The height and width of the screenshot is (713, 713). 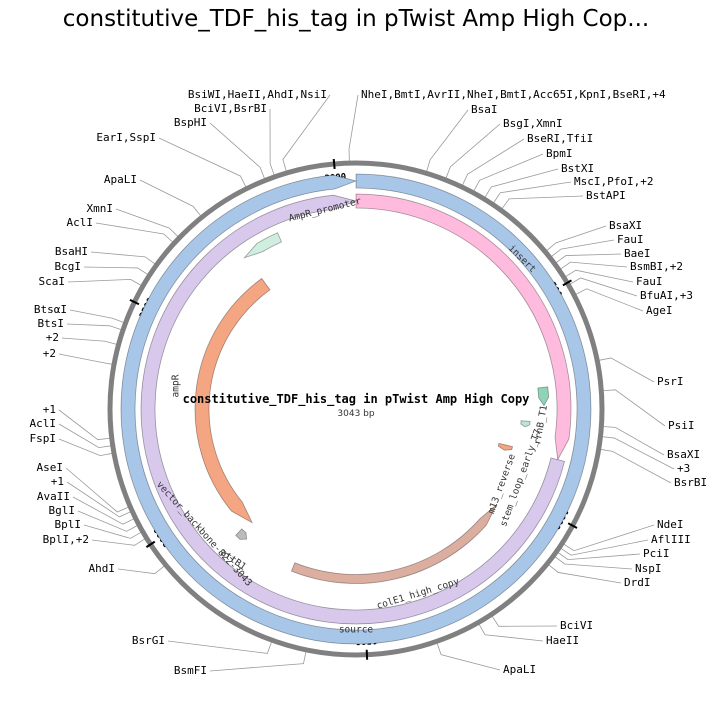 I want to click on site-label: BsrBI, so click(x=690, y=482).